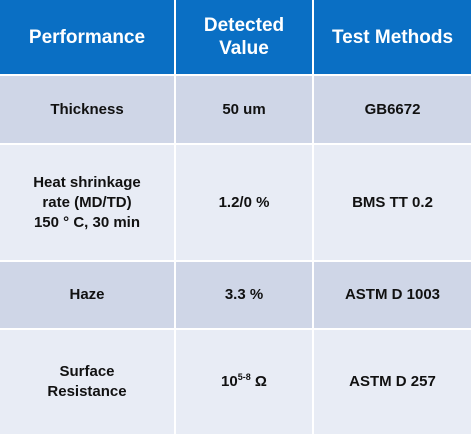 This screenshot has width=471, height=436. I want to click on unit: Ω, so click(260, 381).